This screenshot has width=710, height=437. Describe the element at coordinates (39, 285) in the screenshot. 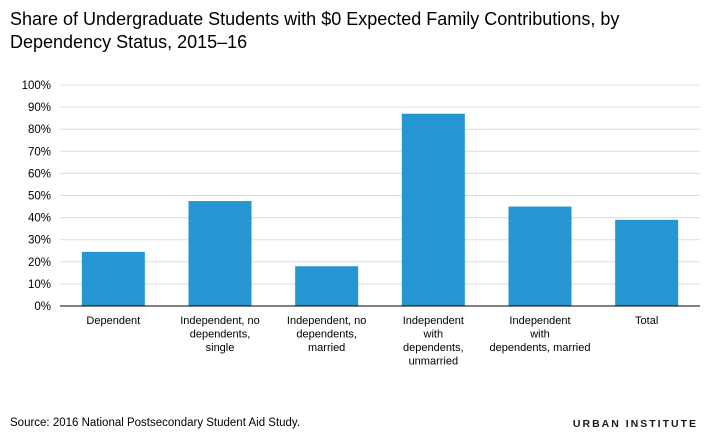

I see `y-tick-label: 10%` at that location.